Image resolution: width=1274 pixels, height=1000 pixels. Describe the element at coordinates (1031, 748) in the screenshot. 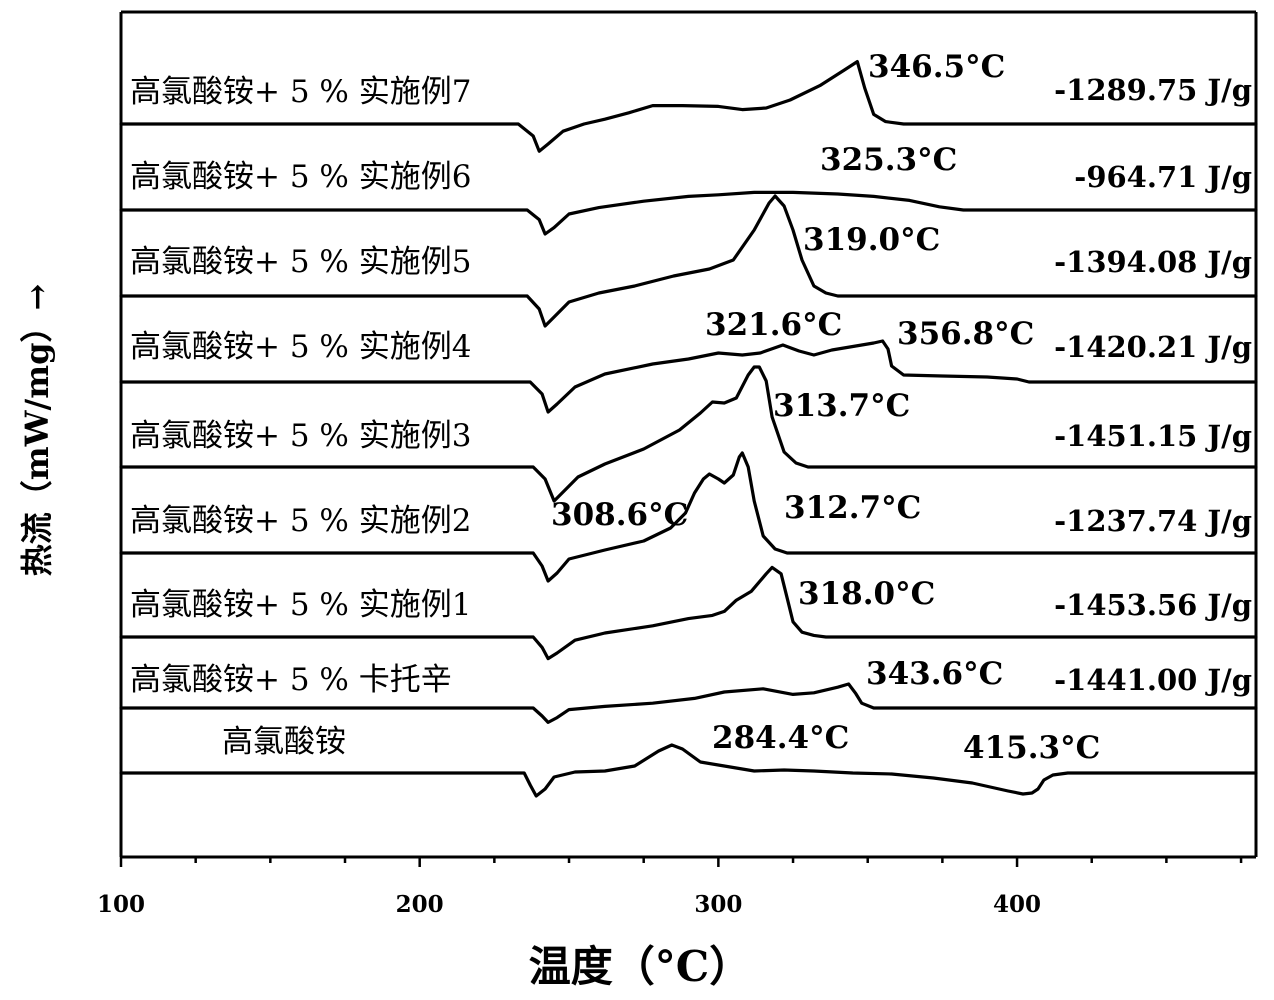

I see `peak-temperature-label: 415.3°C` at that location.